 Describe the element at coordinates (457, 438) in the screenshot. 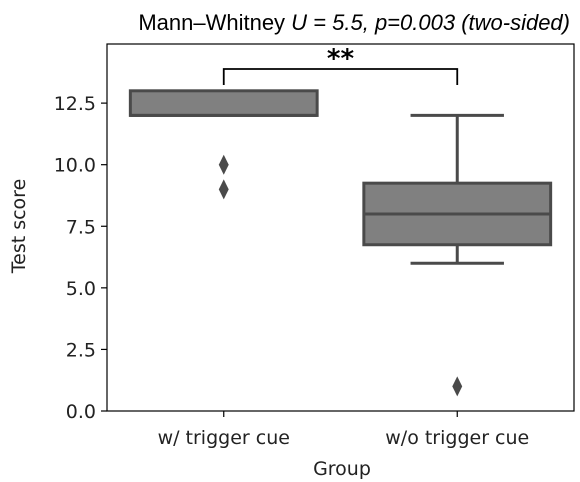

I see `x-tick-label: w/o trigger cue` at that location.